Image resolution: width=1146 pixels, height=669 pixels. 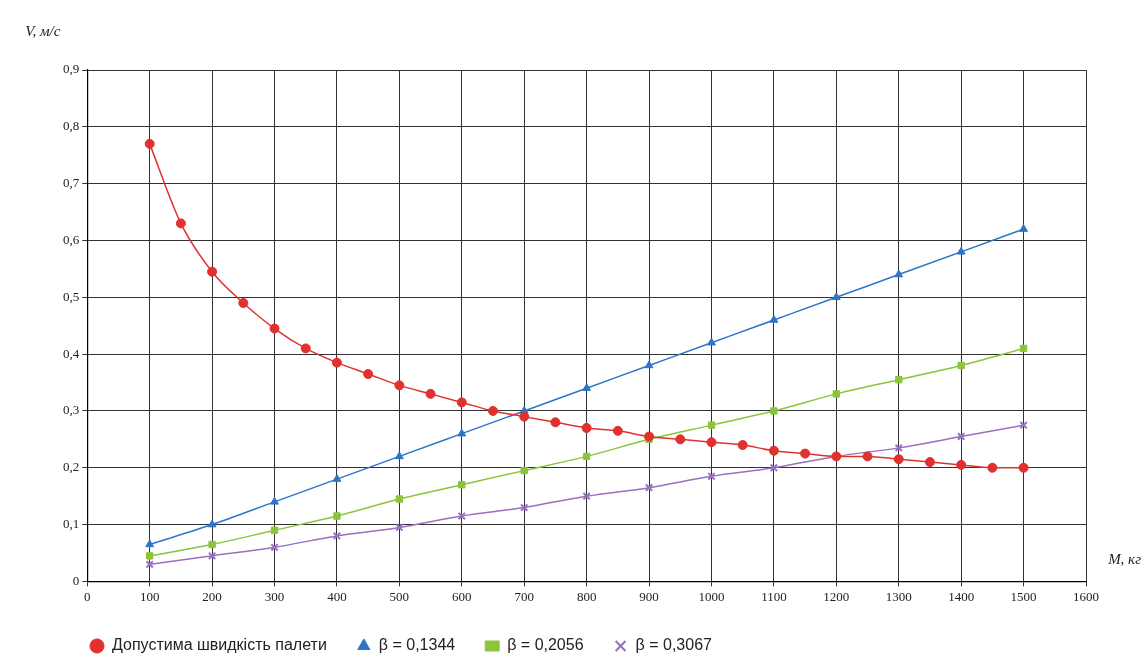 I want to click on y-axis-title: V, м/с, so click(x=43, y=31).